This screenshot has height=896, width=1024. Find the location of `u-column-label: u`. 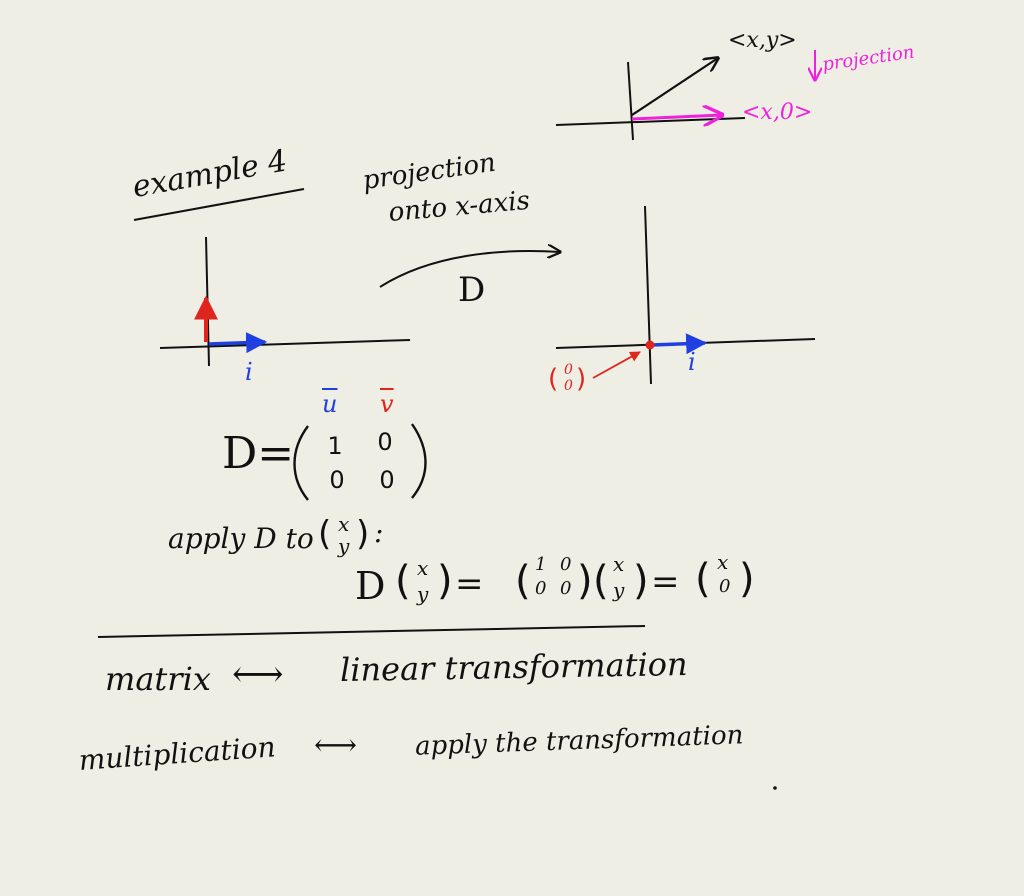

u-column-label: u is located at coordinates (330, 404).